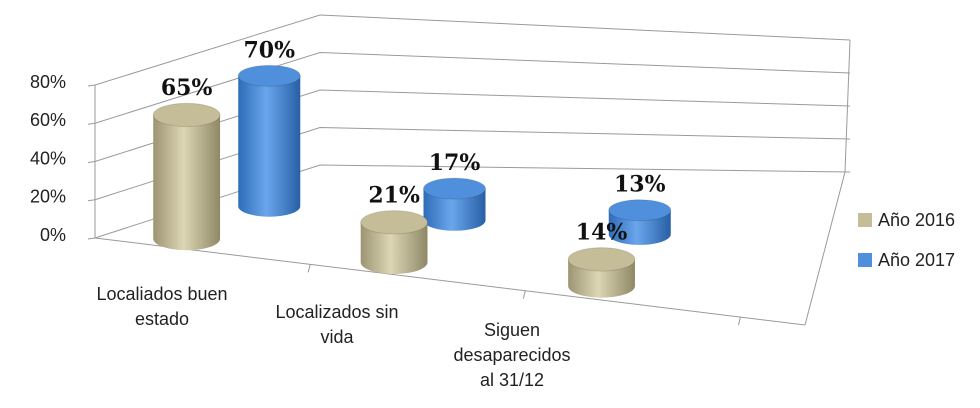 The image size is (980, 408). Describe the element at coordinates (916, 260) in the screenshot. I see `legend-label: Año 2017` at that location.